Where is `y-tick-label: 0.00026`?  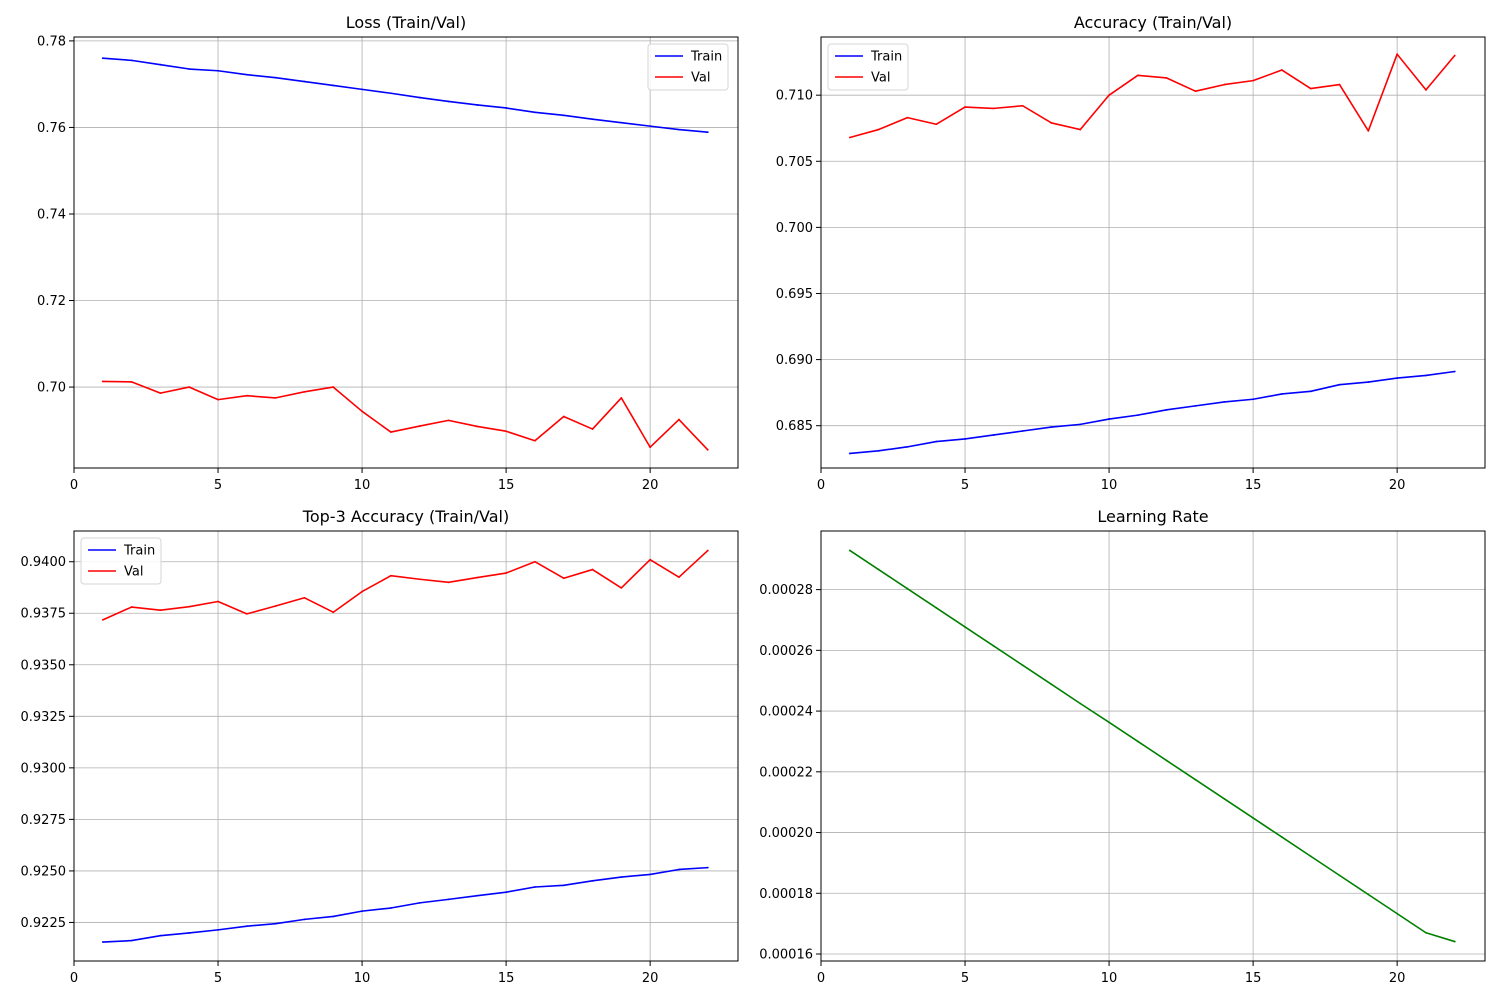
y-tick-label: 0.00026 is located at coordinates (786, 651).